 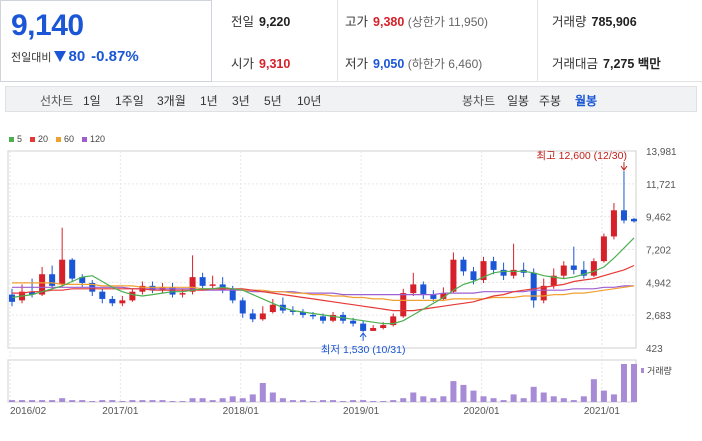 I want to click on y-tick-label: 4,942, so click(x=658, y=283).